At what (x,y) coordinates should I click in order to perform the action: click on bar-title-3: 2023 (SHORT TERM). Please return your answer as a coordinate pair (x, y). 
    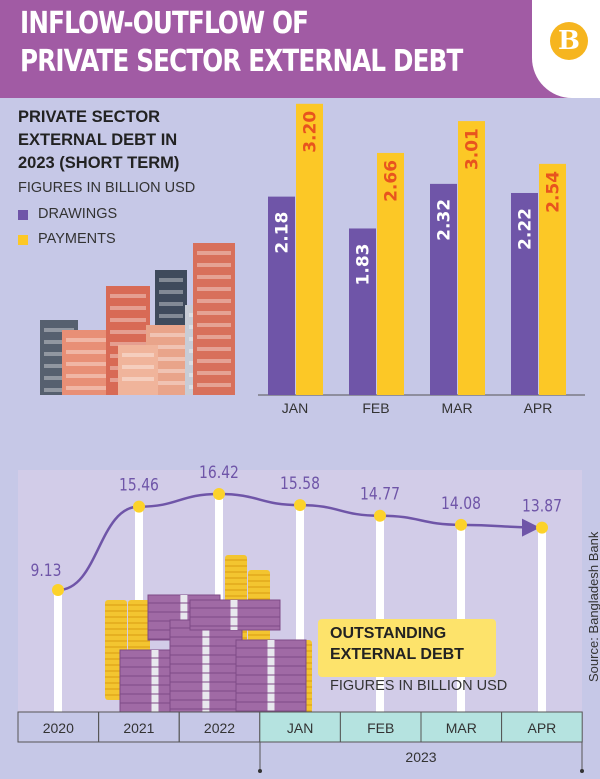
    Looking at the image, I should click on (99, 163).